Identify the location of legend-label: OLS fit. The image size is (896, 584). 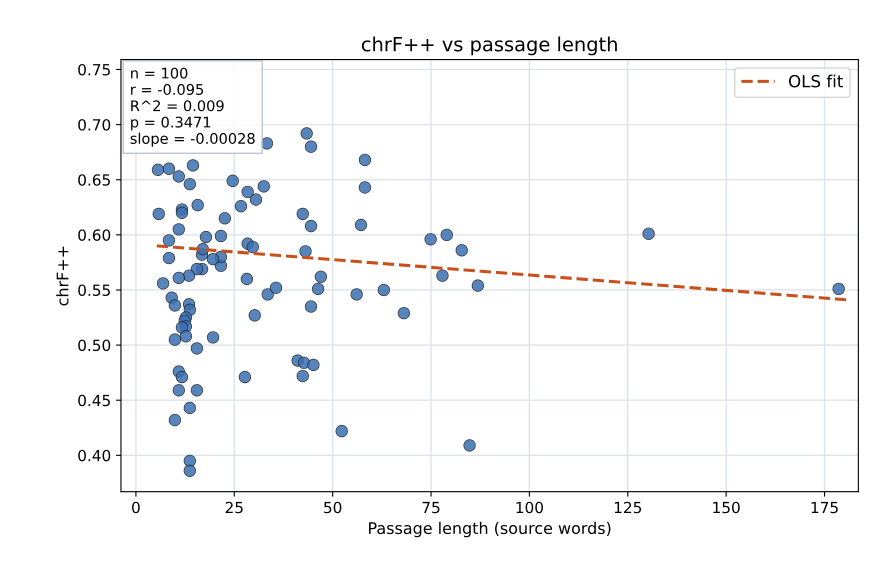
(815, 81).